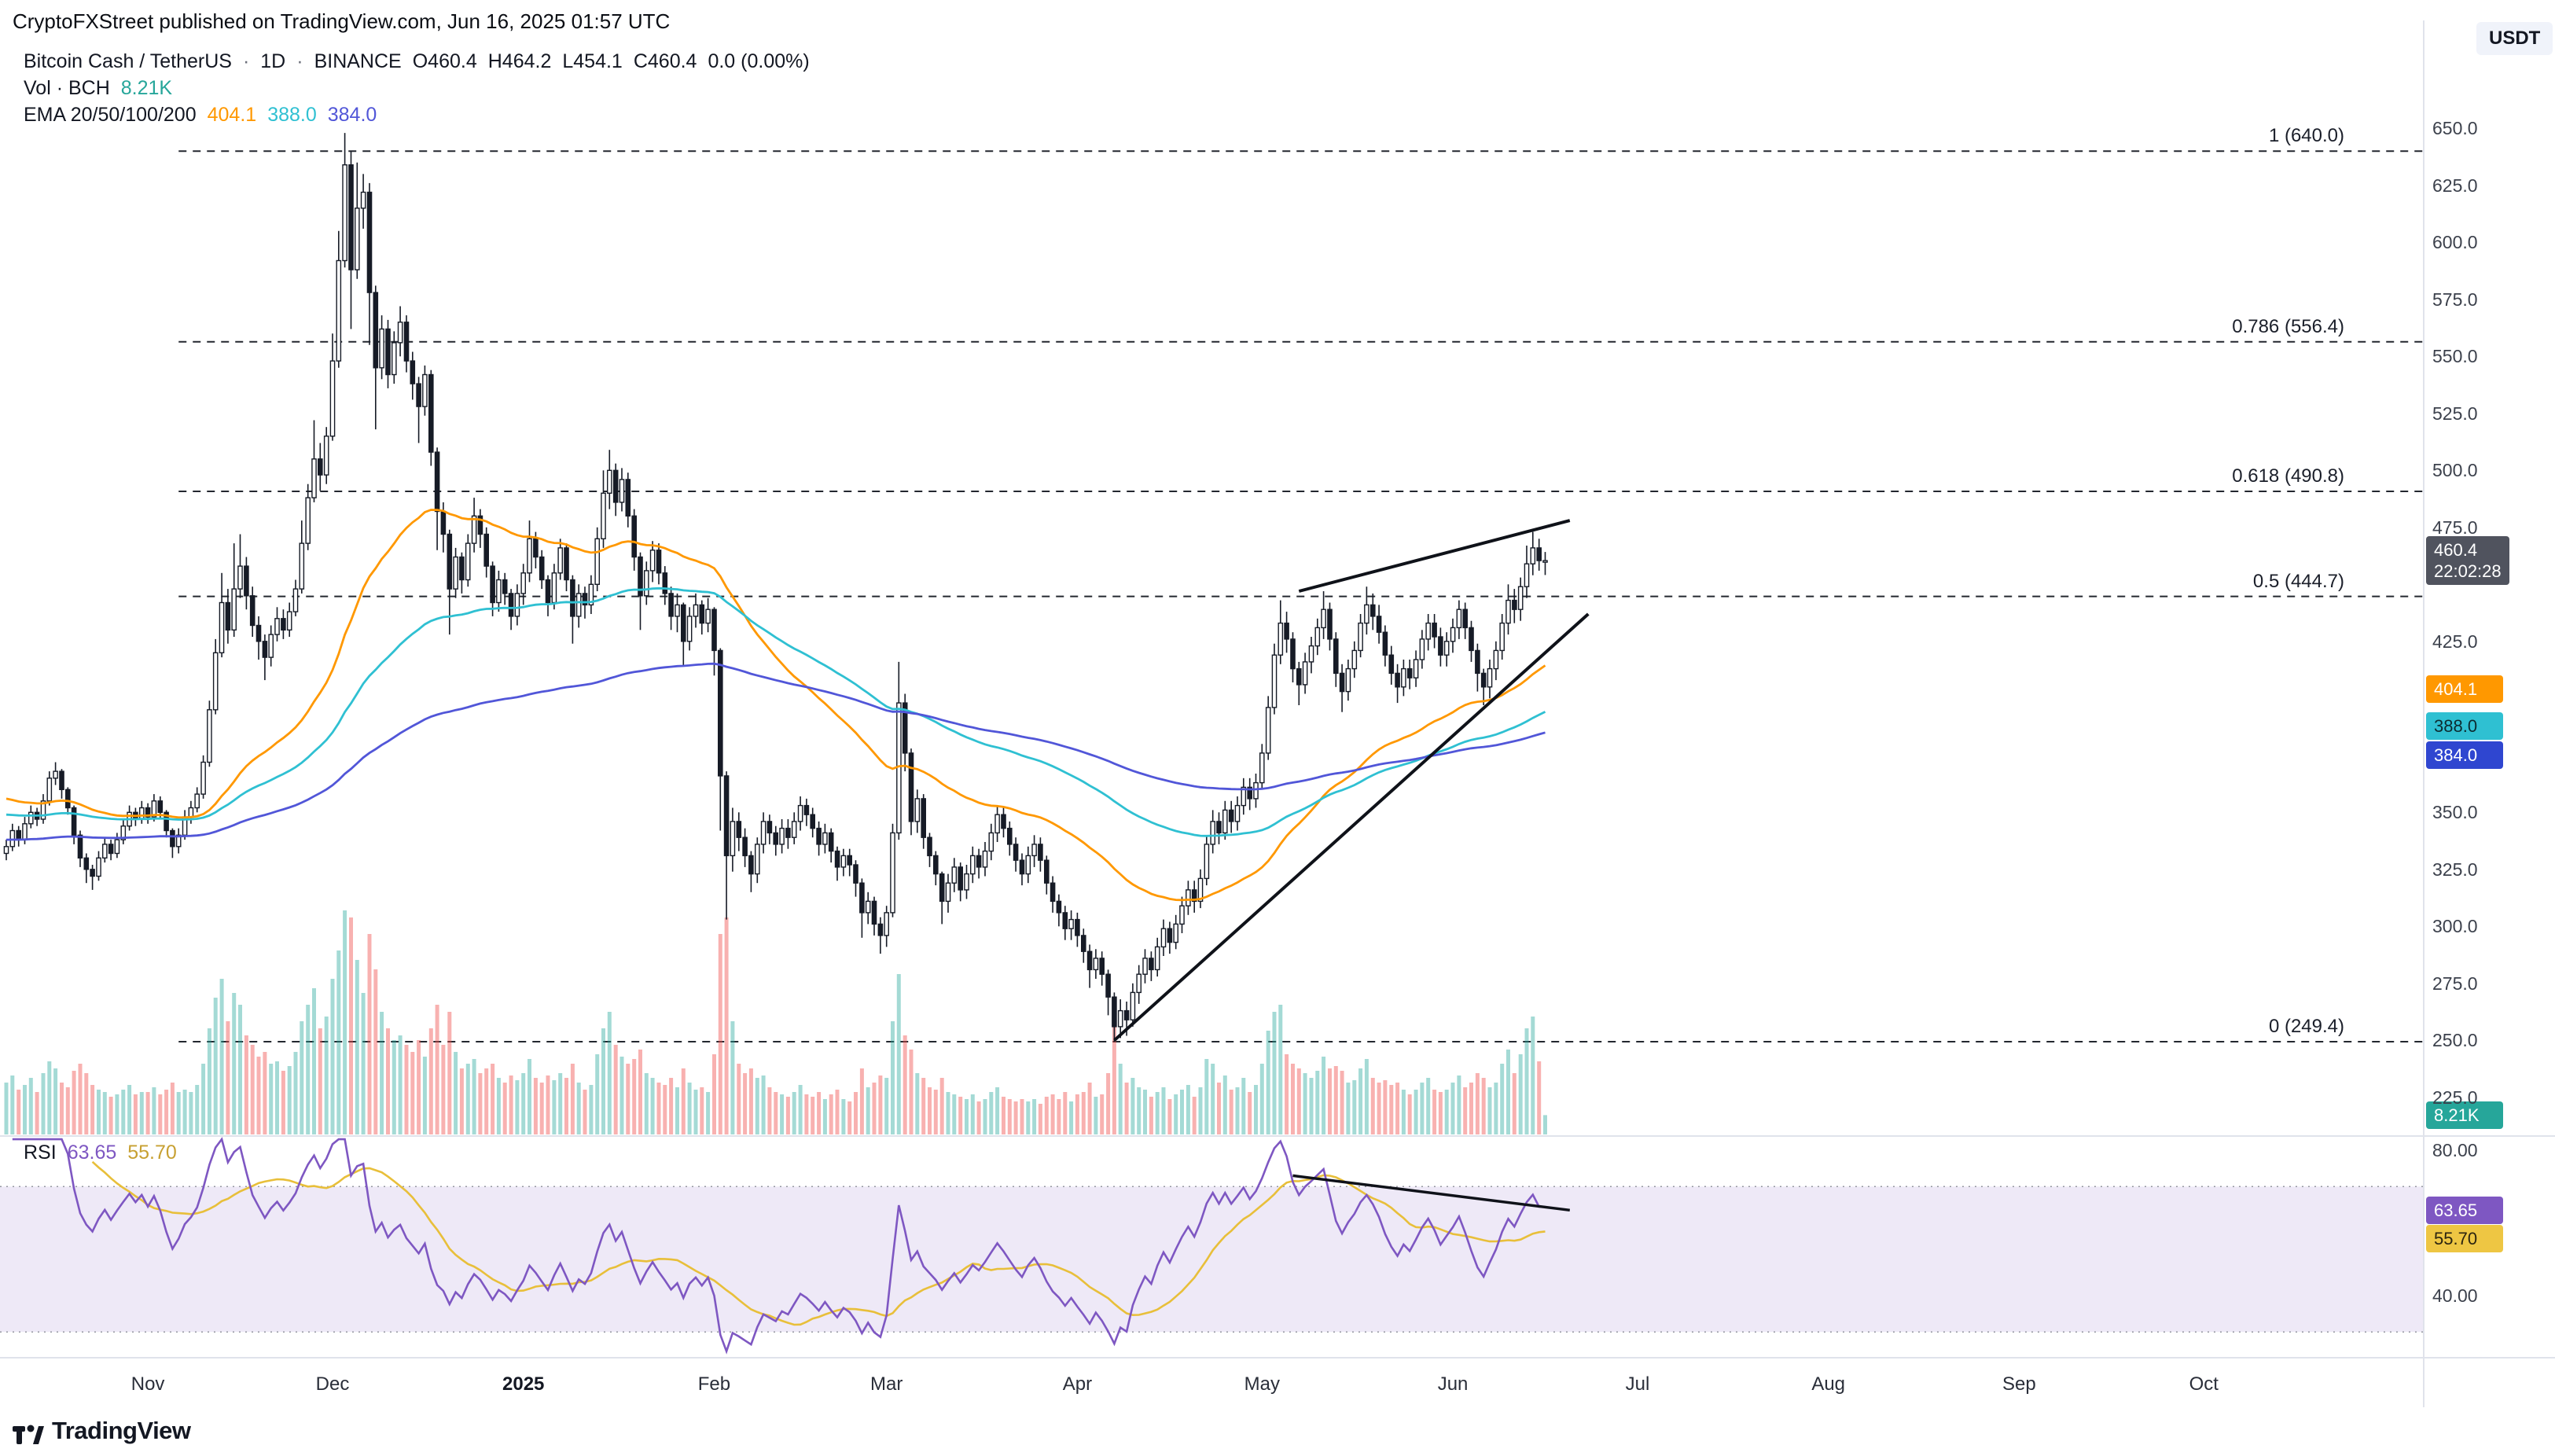  I want to click on volume-legend: Vol · BCH 8.21K, so click(98, 88).